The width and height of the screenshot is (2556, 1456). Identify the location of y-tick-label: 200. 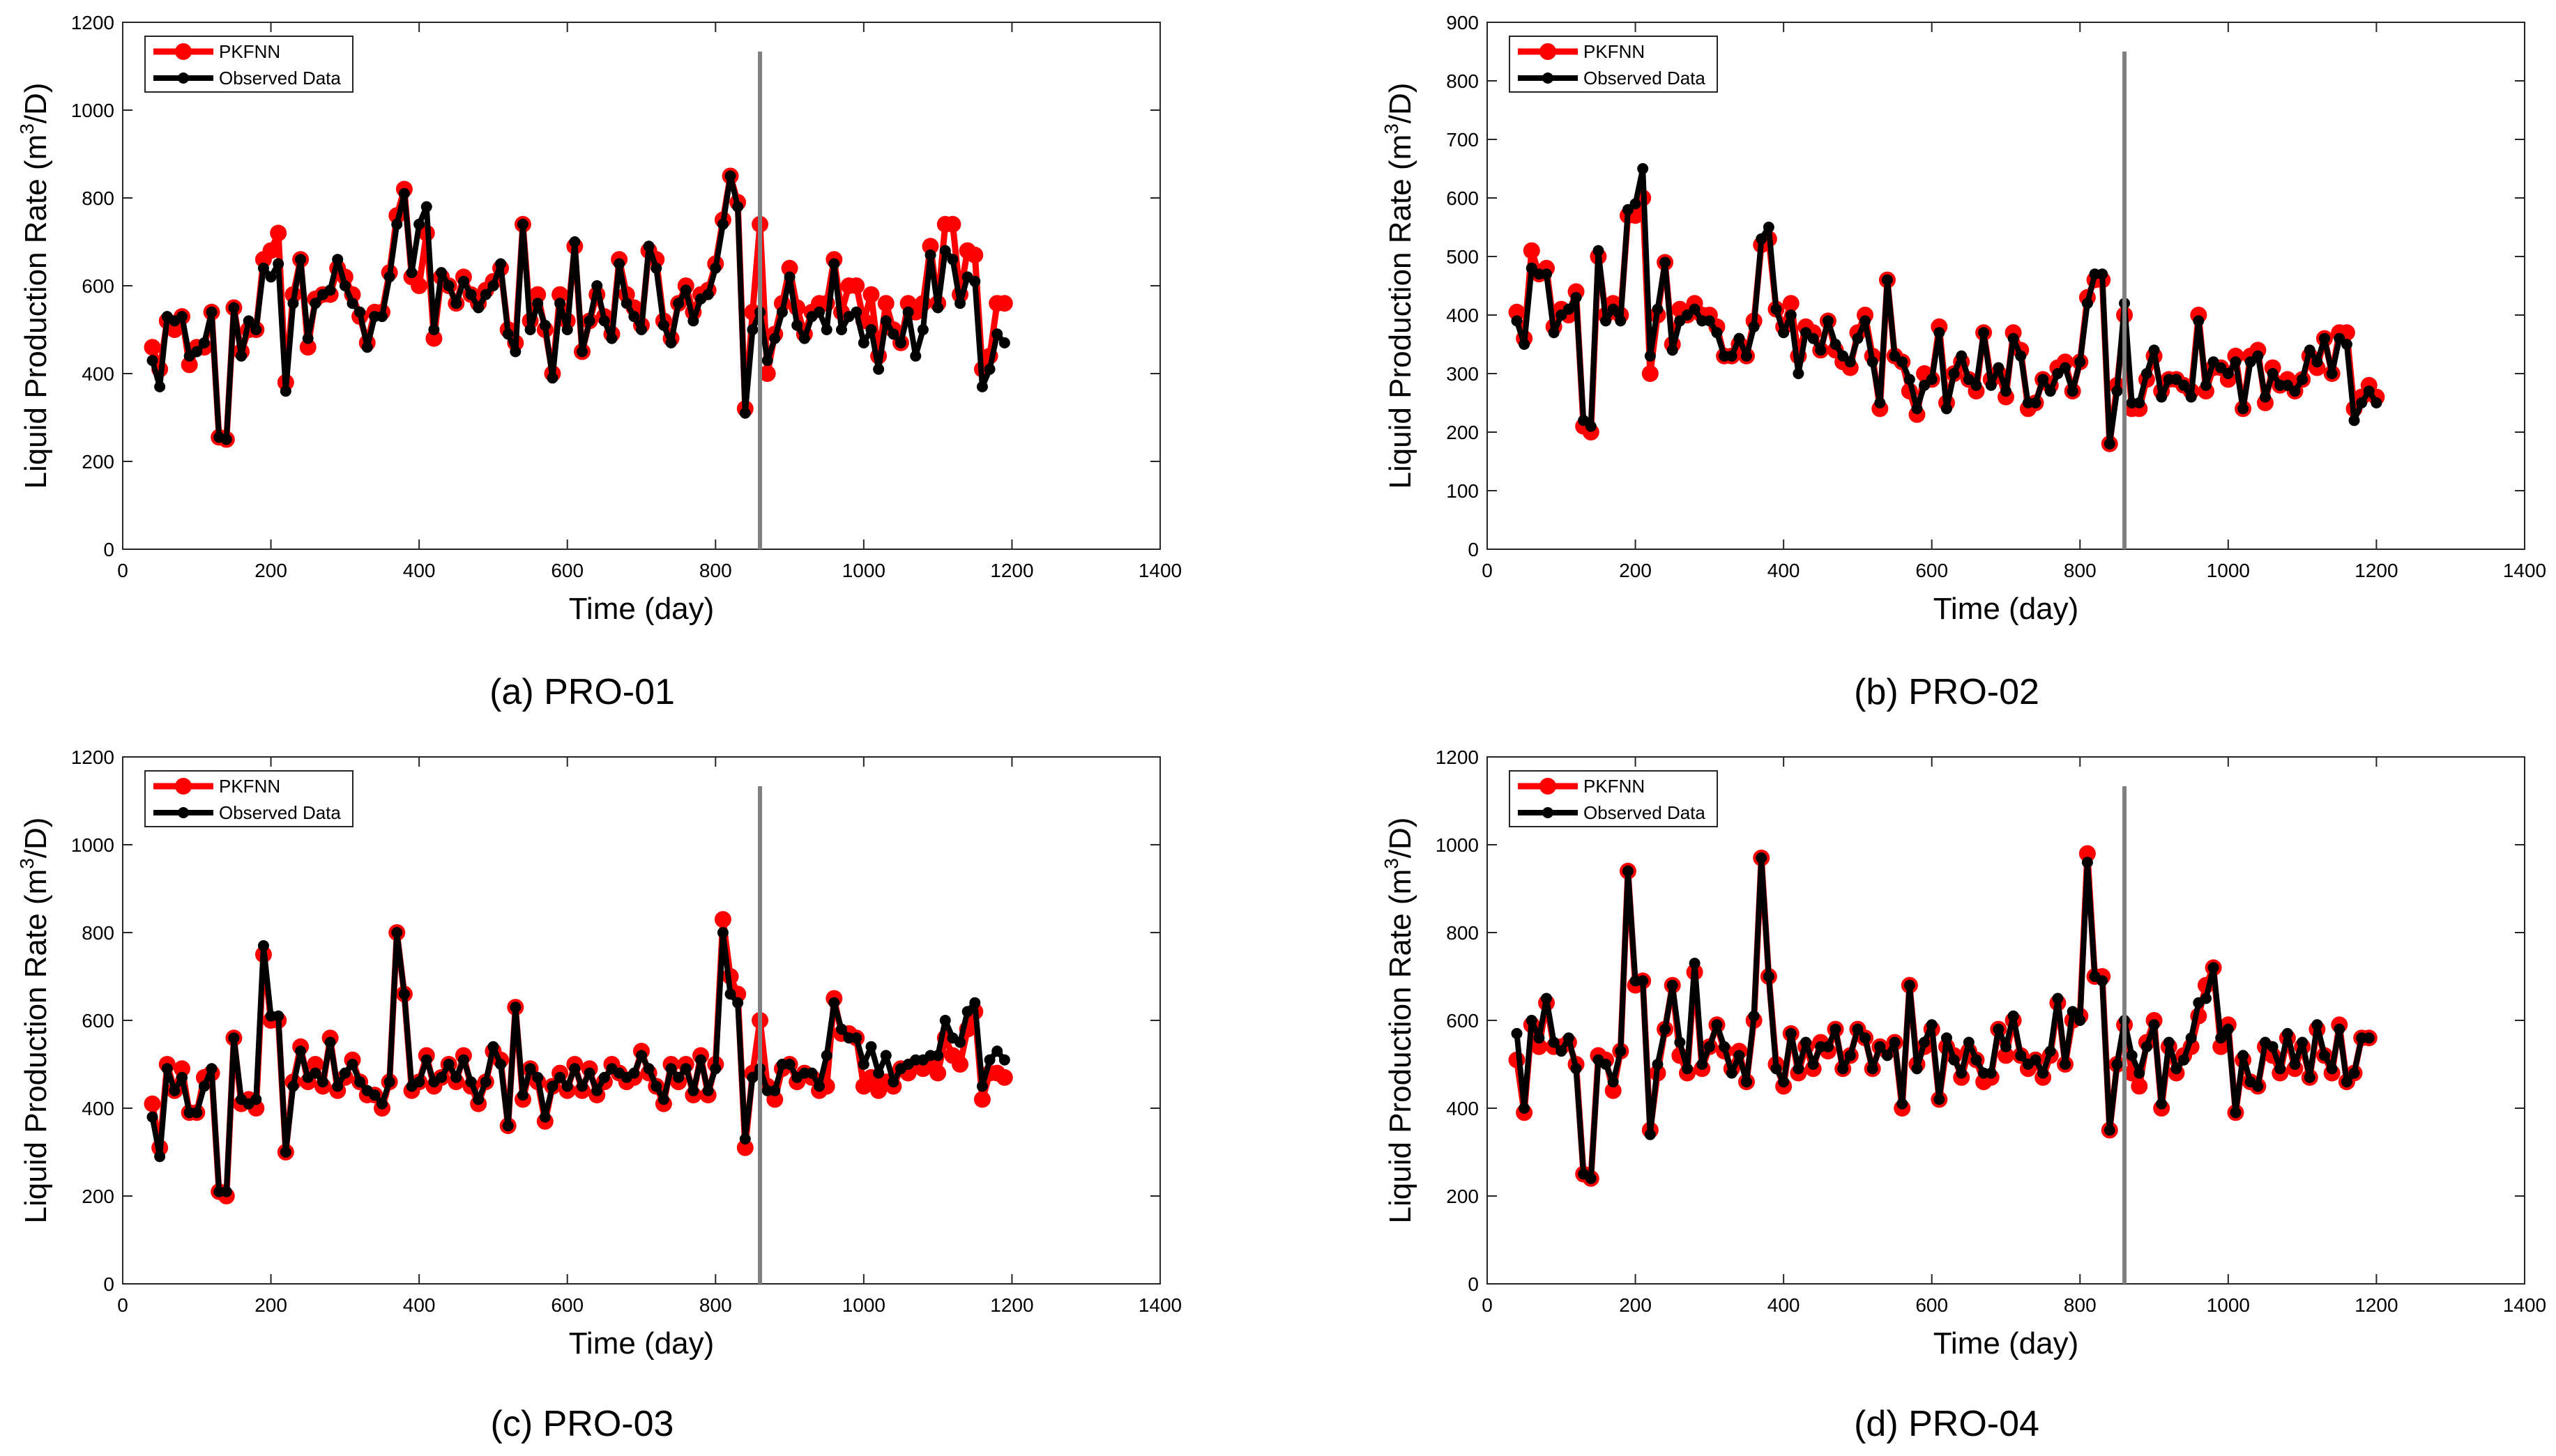
(1462, 1197).